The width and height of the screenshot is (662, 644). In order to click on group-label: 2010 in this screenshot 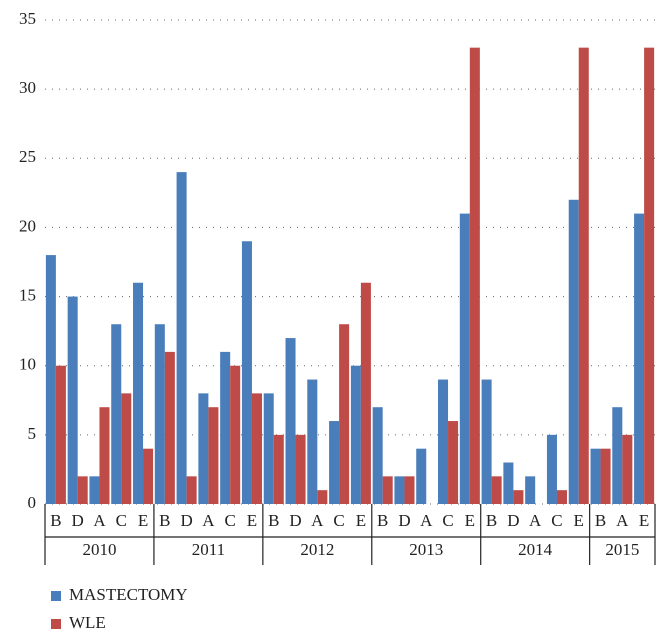, I will do `click(99, 549)`.